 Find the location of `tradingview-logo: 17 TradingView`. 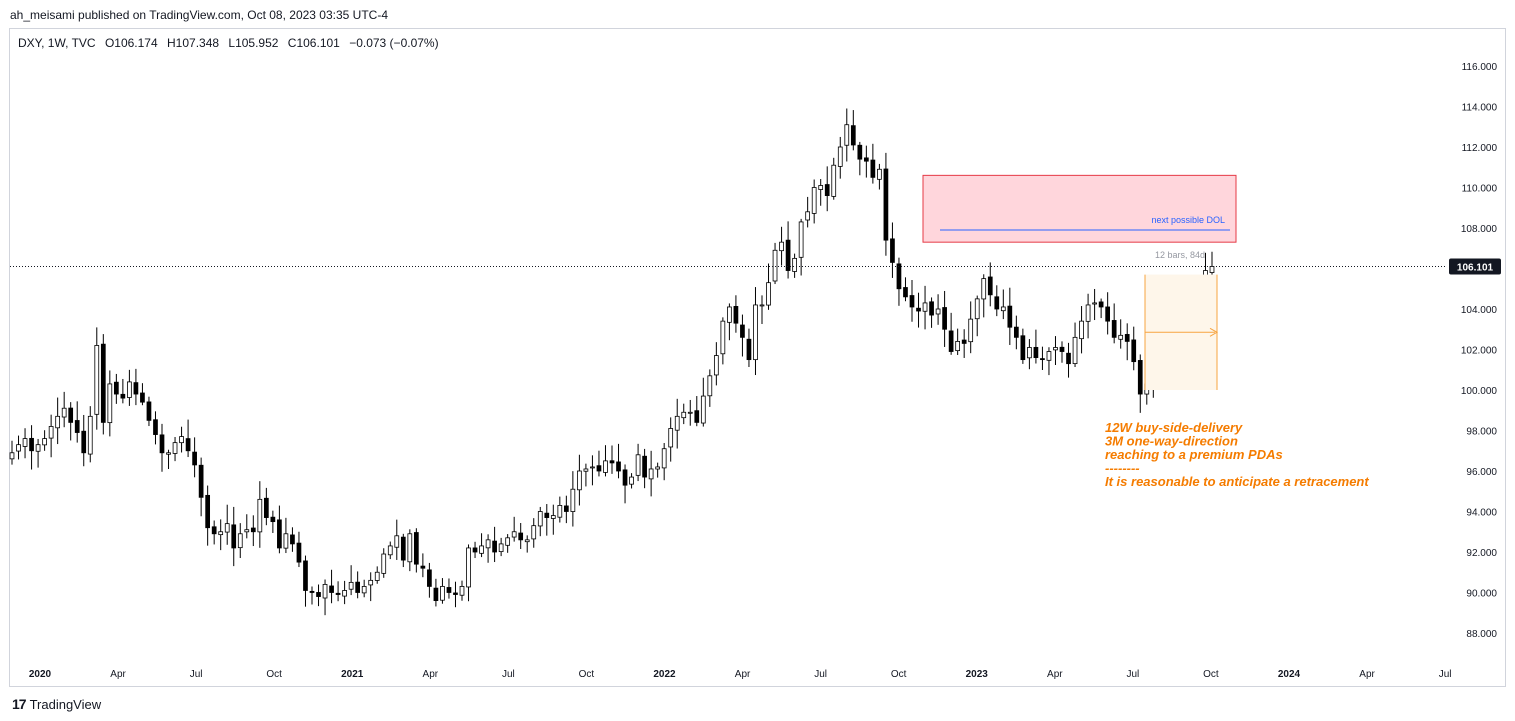

tradingview-logo: 17 TradingView is located at coordinates (56, 704).